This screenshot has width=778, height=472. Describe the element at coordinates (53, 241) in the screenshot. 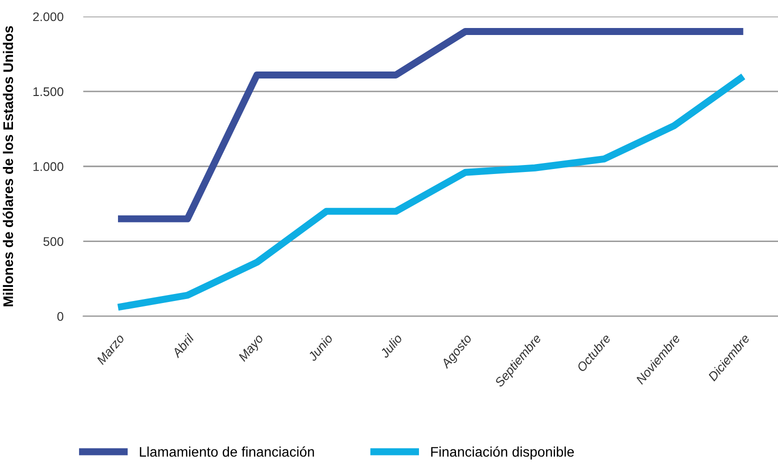

I see `y-tick-label: 500` at that location.